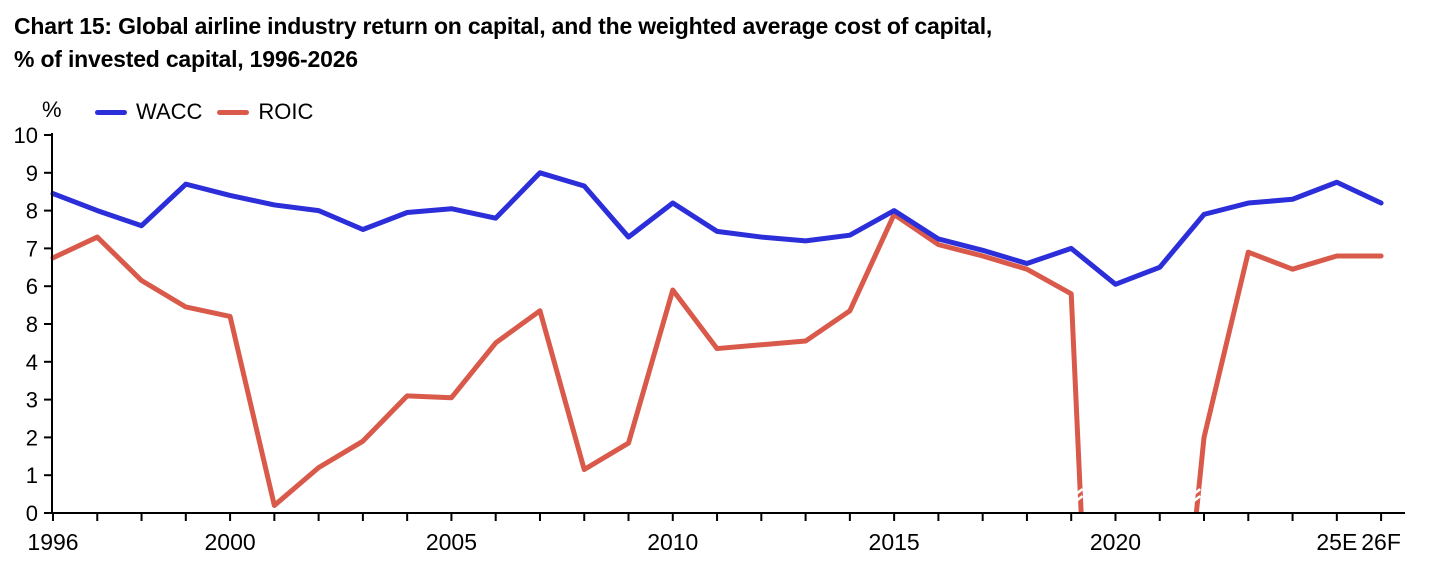 The width and height of the screenshot is (1430, 568). I want to click on x-tick-label: 26F, so click(1381, 542).